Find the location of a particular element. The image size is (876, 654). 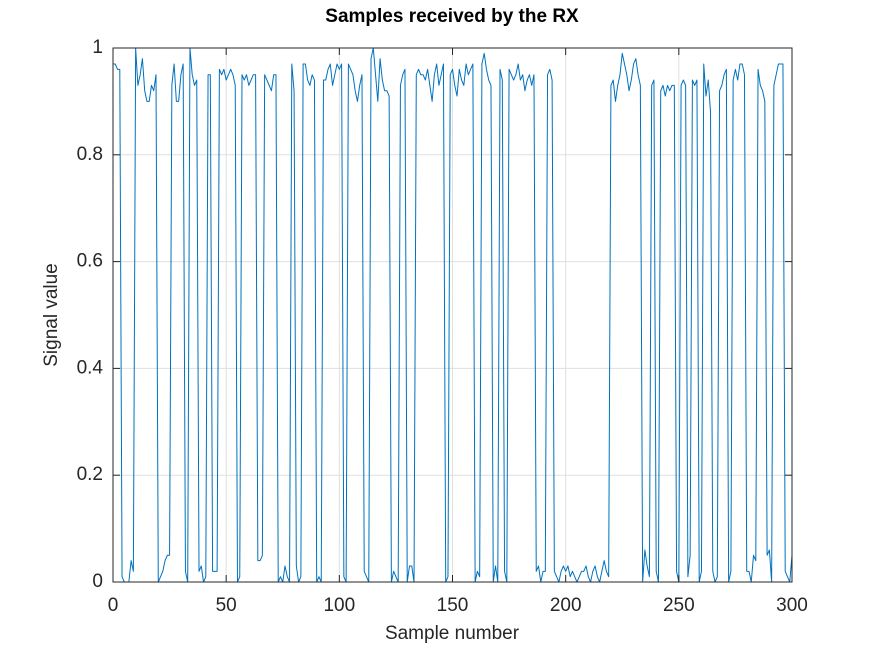

x-tick-label: 100 is located at coordinates (339, 605).